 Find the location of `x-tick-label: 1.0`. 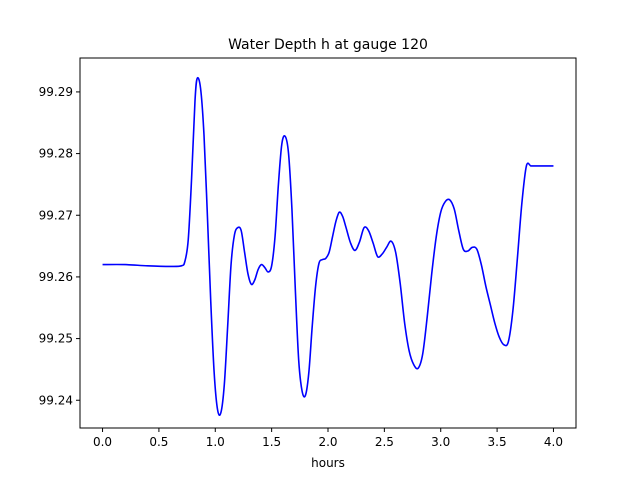

x-tick-label: 1.0 is located at coordinates (215, 442).